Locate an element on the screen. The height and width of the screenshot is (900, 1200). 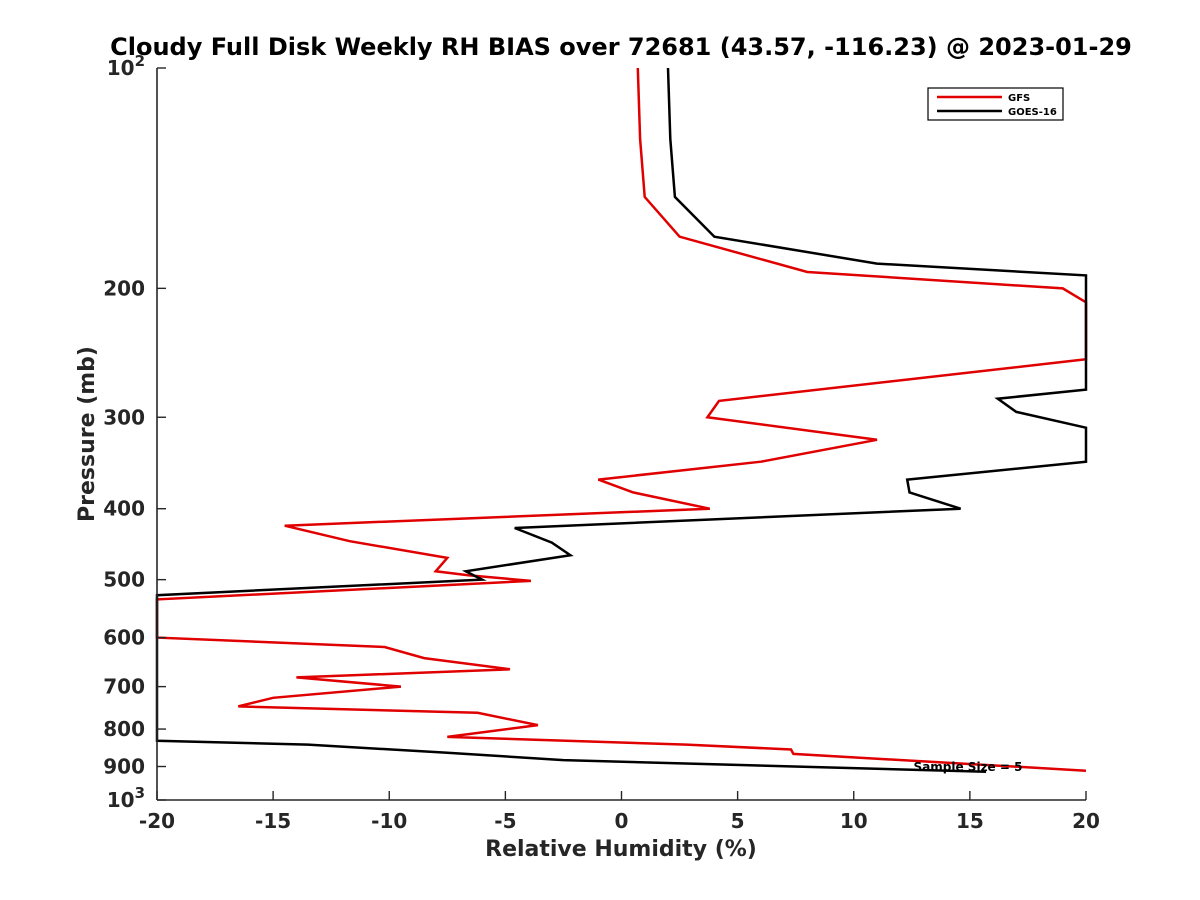
y-tick-label: 200 is located at coordinates (124, 288).